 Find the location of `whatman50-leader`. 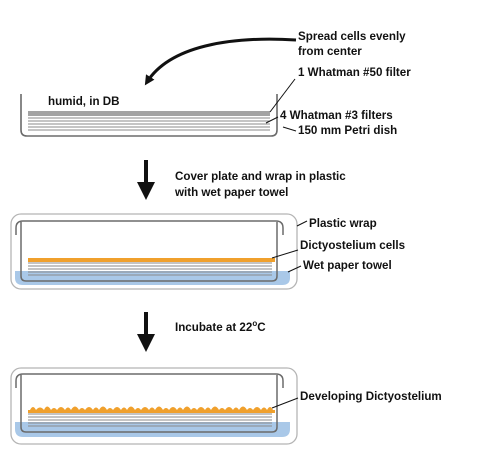

whatman50-leader is located at coordinates (282, 95).